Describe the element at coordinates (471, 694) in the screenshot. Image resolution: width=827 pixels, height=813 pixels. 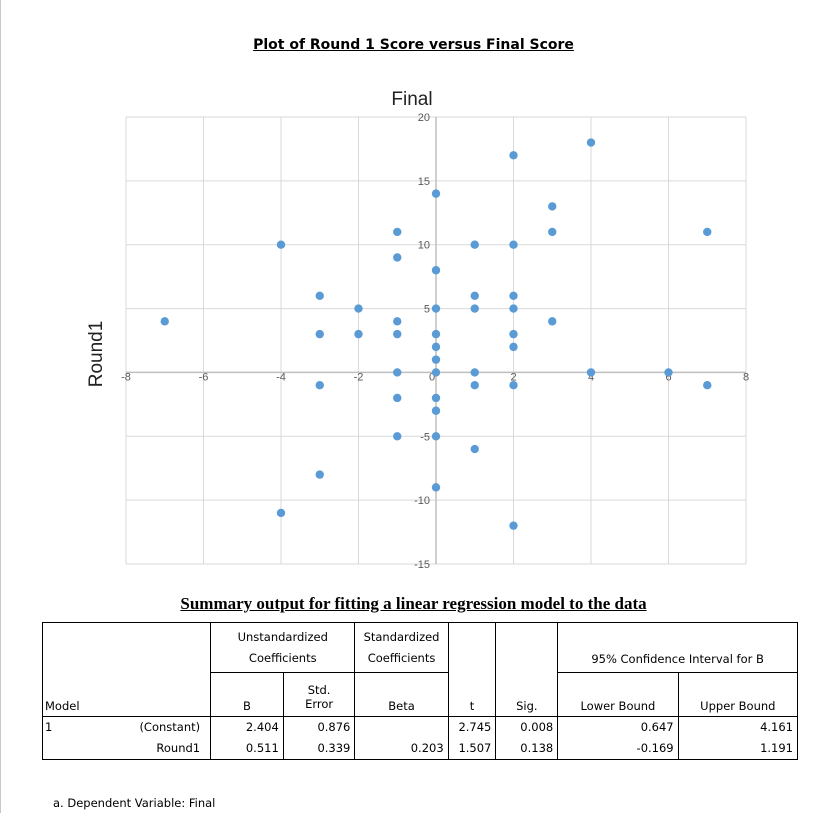
I see `t-header: t` at that location.